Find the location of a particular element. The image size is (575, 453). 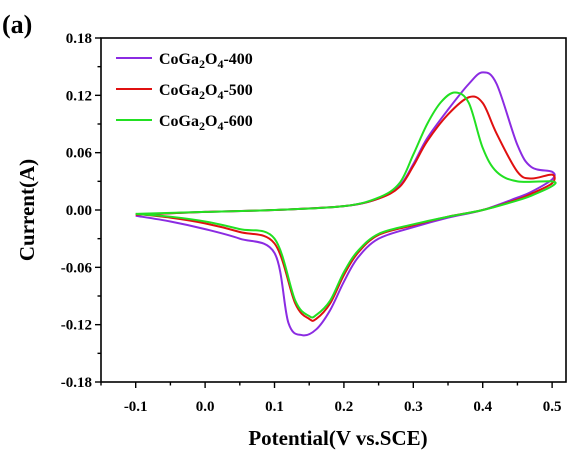

y-tick-label: 0.00 is located at coordinates (79, 211).